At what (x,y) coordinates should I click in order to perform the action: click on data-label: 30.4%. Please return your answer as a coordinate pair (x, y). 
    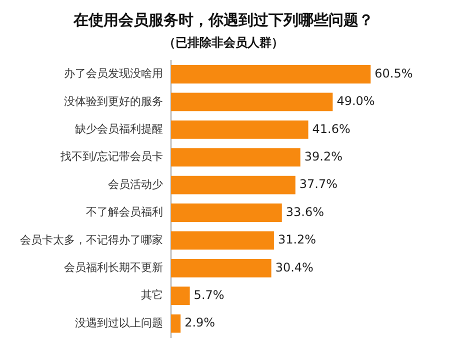
    Looking at the image, I should click on (294, 267).